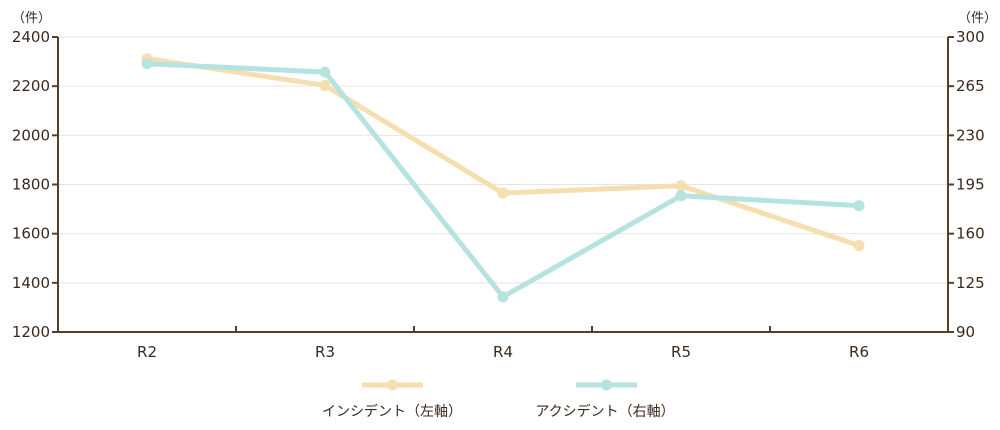 The height and width of the screenshot is (430, 1000). Describe the element at coordinates (31, 332) in the screenshot. I see `left-tick-label: 1200` at that location.